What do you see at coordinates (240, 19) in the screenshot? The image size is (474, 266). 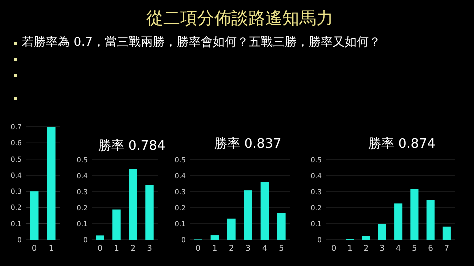 I see `text: 從二項分佈談路遙知馬力` at bounding box center [240, 19].